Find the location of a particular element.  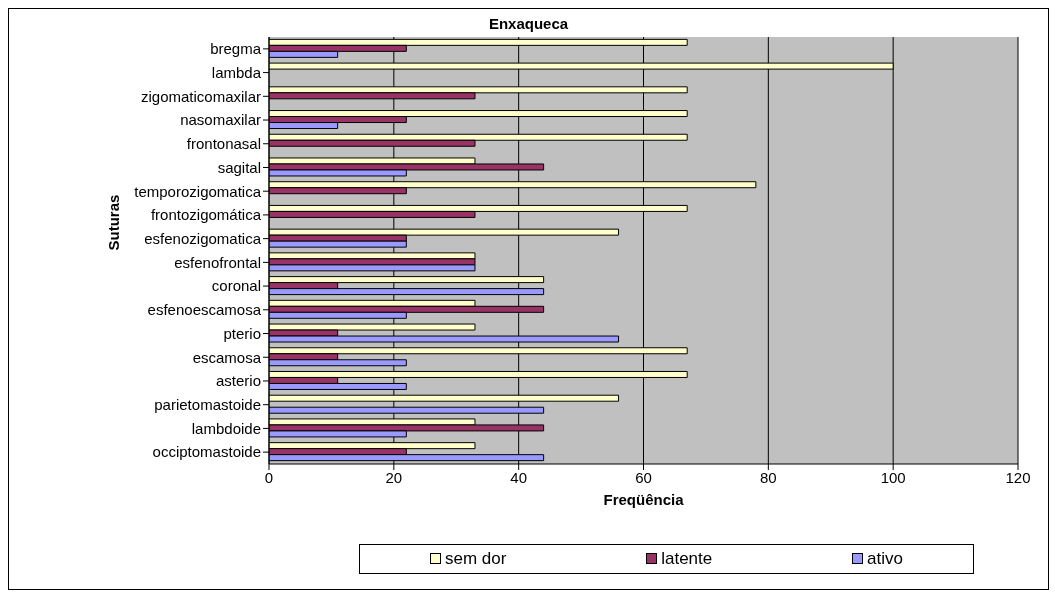

y-tick-label: frontonasal is located at coordinates (223, 144).